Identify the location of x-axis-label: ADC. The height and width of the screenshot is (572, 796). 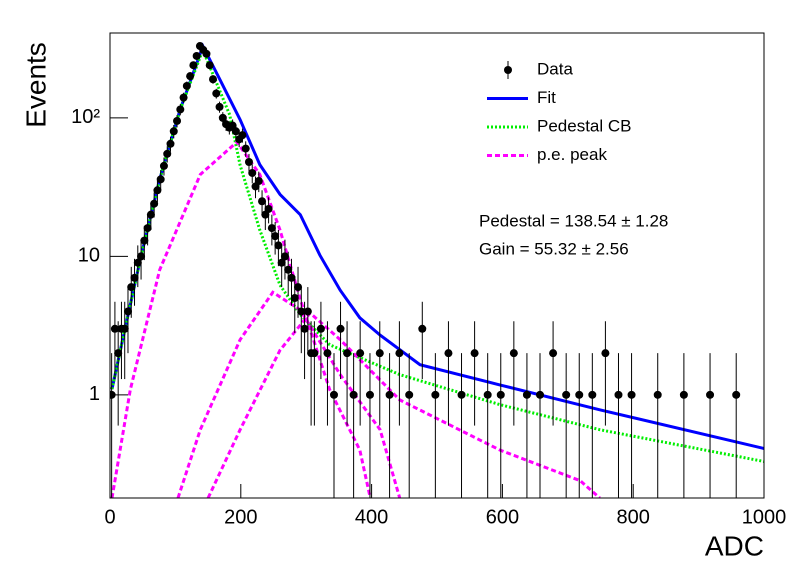
(734, 545).